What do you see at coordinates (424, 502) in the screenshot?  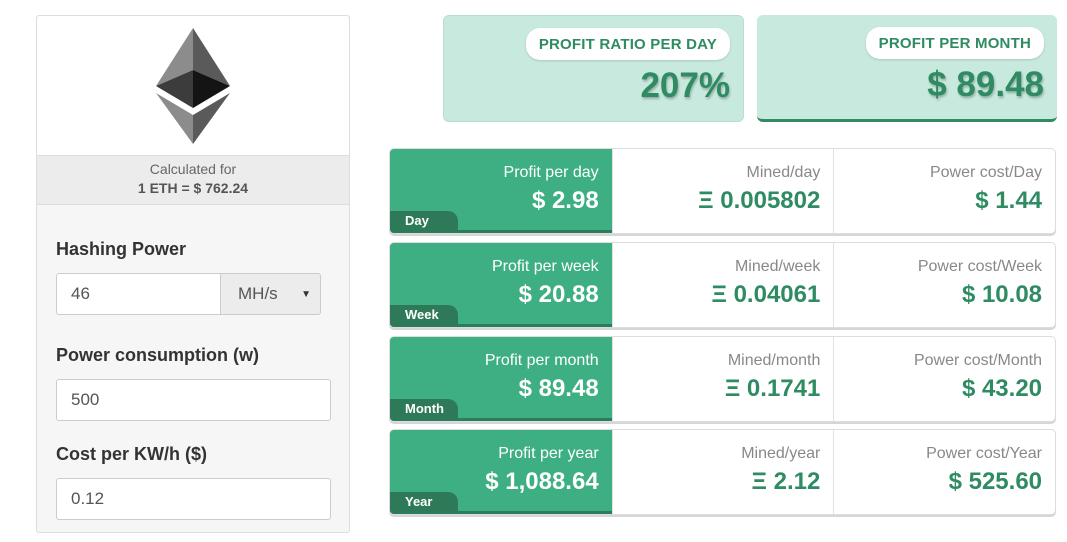 I see `period-tag: Year` at bounding box center [424, 502].